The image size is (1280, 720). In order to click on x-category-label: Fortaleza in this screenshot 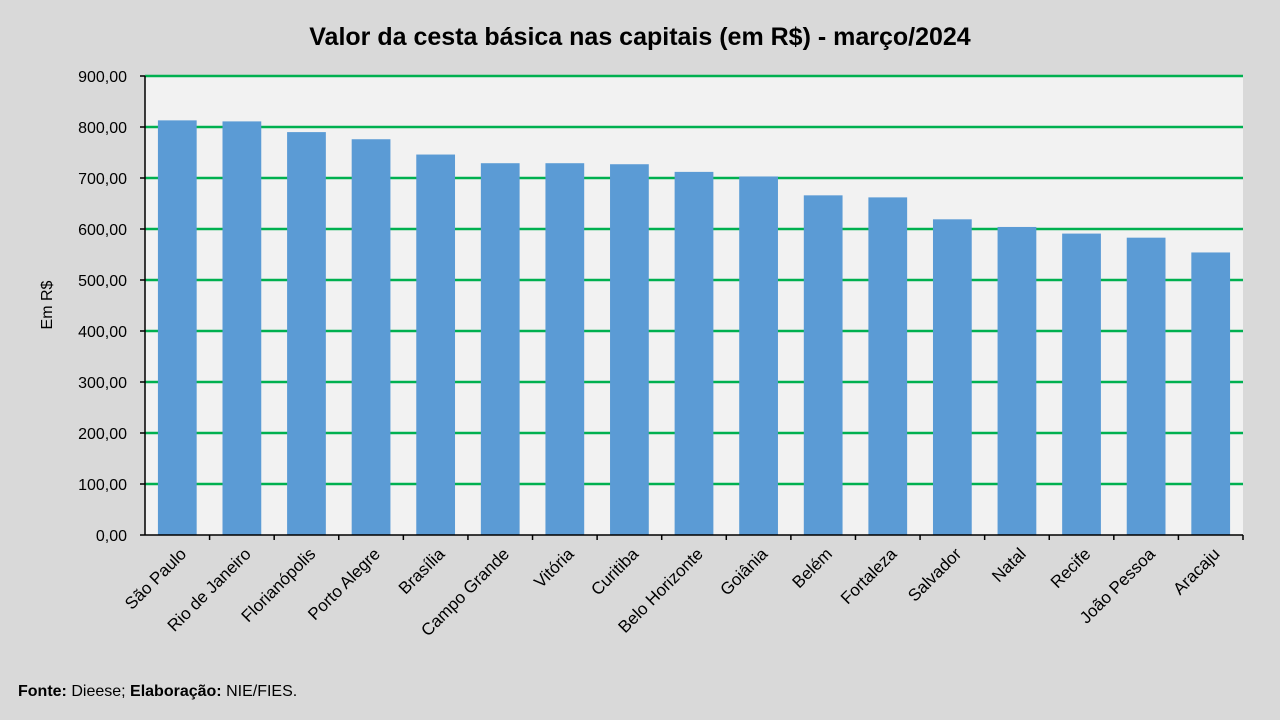, I will do `click(869, 576)`.